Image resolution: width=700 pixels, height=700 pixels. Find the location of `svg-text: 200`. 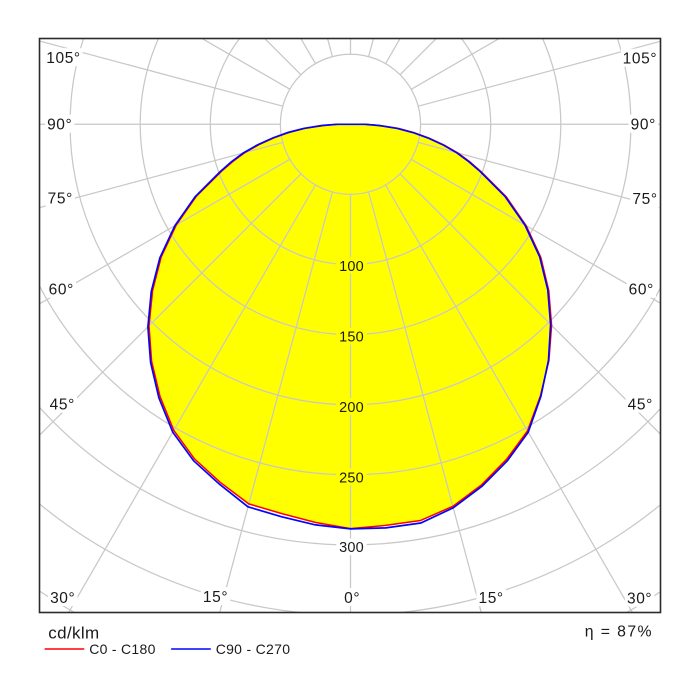

svg-text: 200 is located at coordinates (351, 408).